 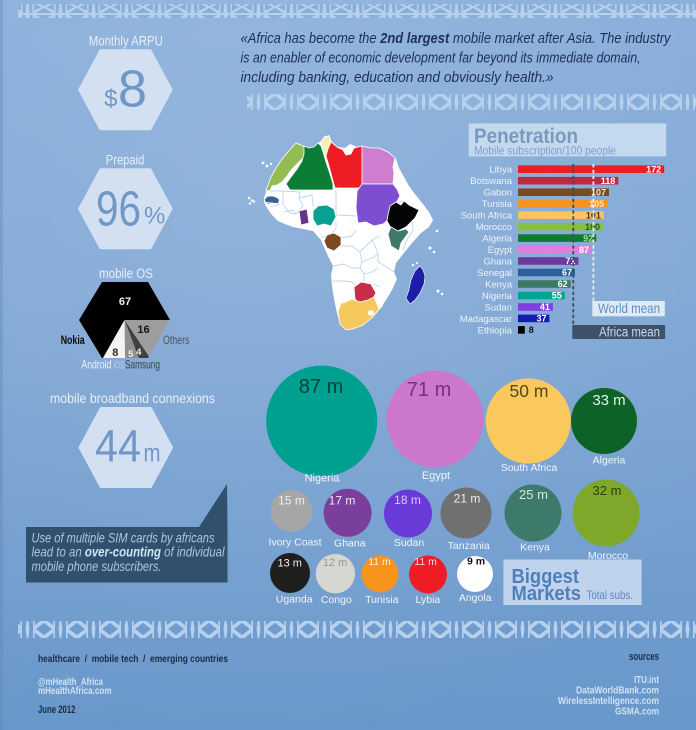 What do you see at coordinates (73, 340) in the screenshot?
I see `svg-text: Nokia` at bounding box center [73, 340].